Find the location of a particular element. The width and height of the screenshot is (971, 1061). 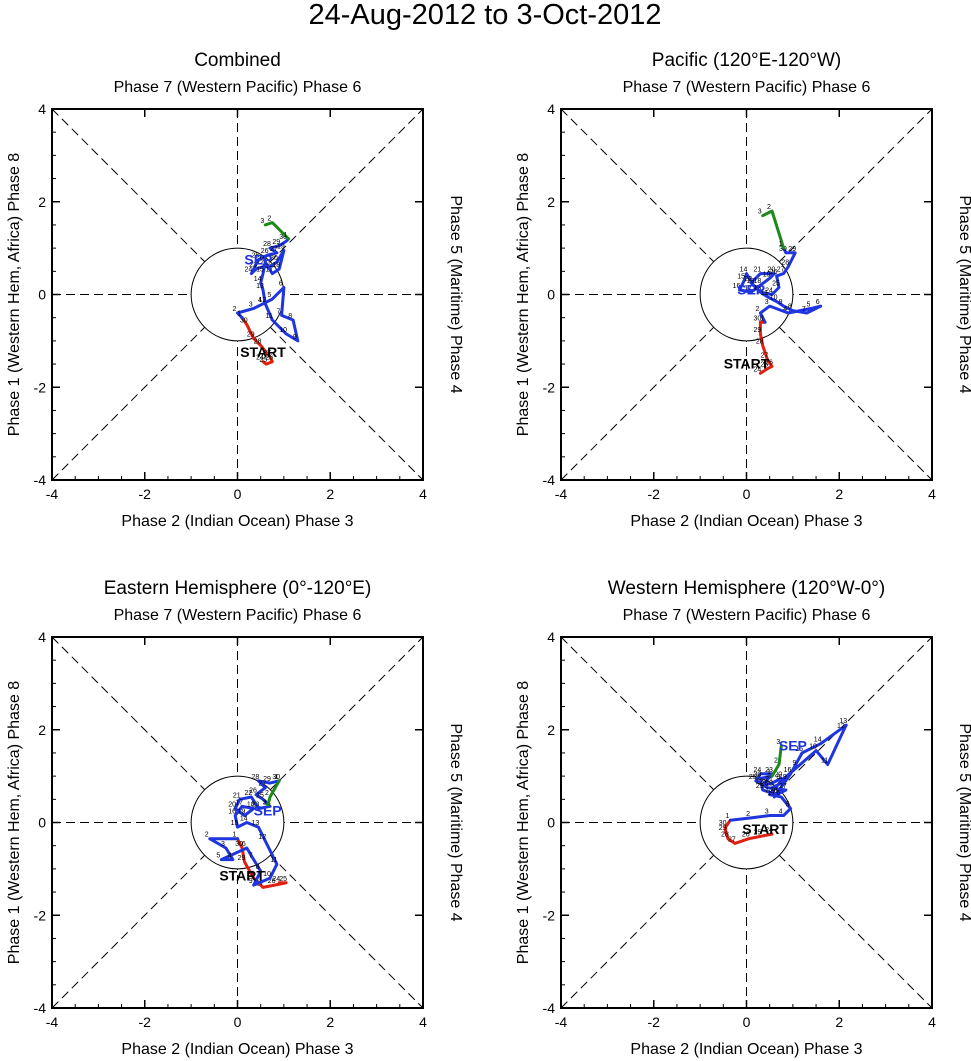

day-label-aug: 25 is located at coordinates (283, 879).